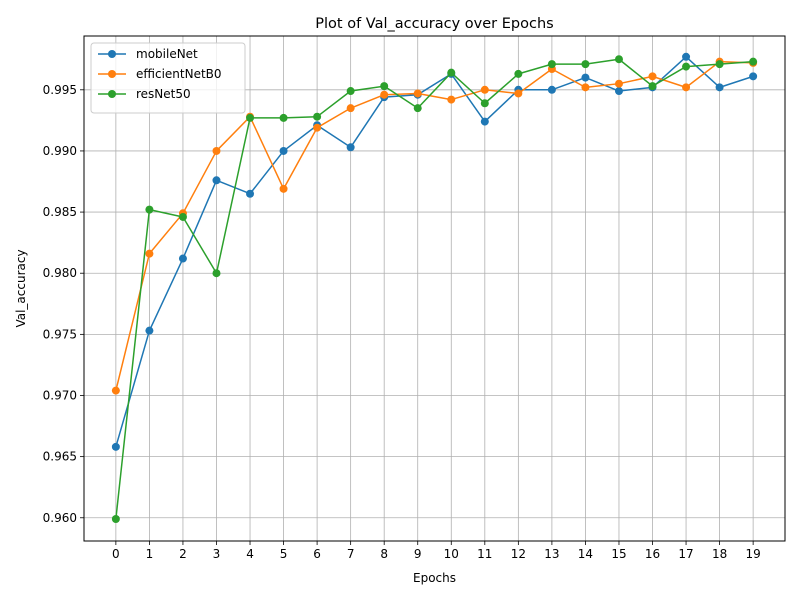  What do you see at coordinates (351, 554) in the screenshot?
I see `x-tick-label: 7` at bounding box center [351, 554].